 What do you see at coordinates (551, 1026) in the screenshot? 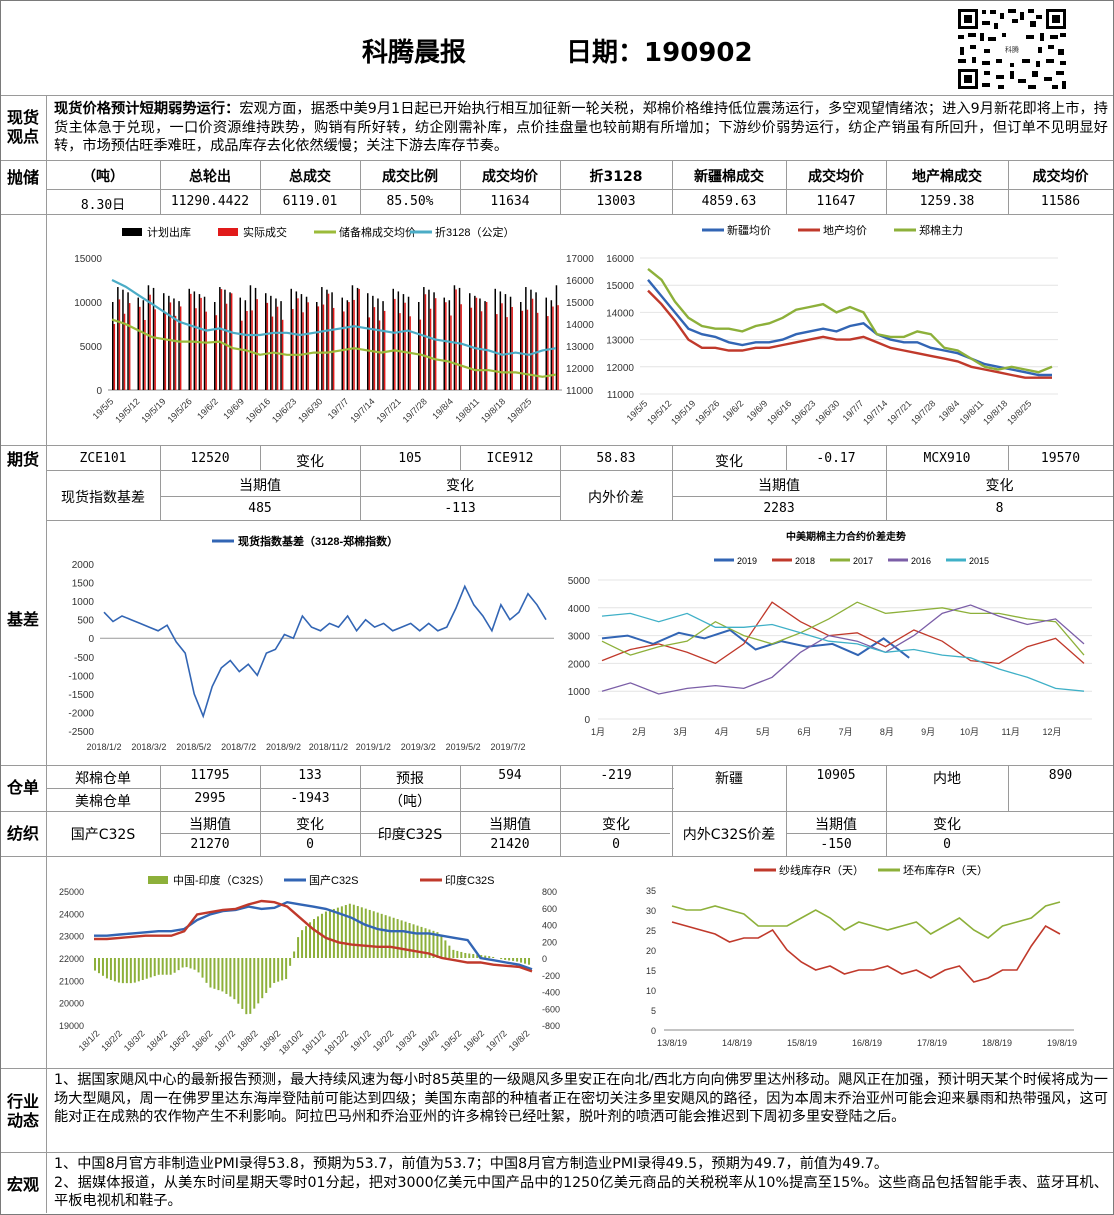
I see `tick-label: -800` at bounding box center [551, 1026].